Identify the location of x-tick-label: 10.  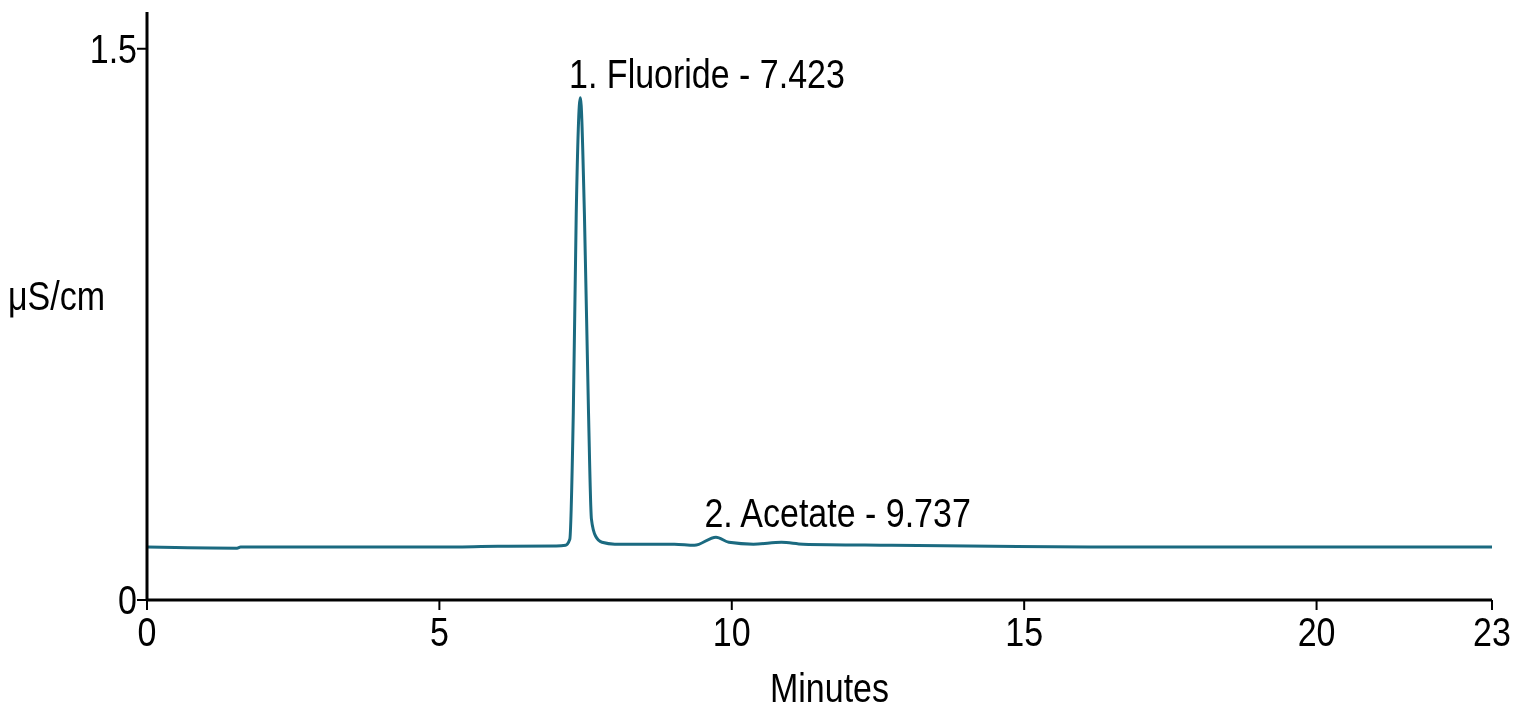
(731, 632).